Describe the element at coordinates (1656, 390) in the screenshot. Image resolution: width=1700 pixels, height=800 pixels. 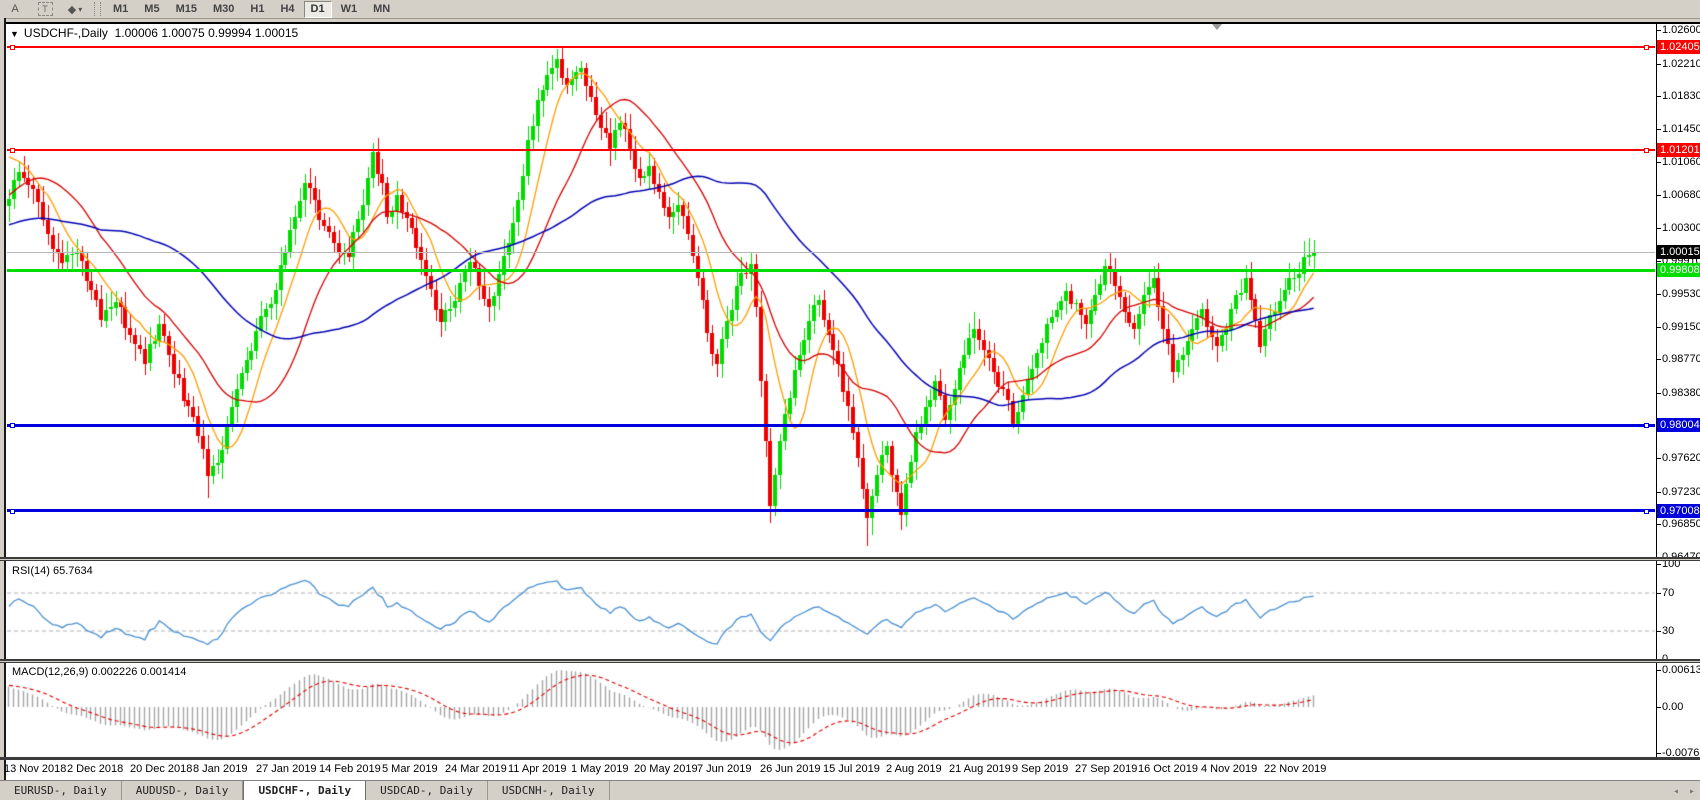
I see `price-axis-line` at that location.